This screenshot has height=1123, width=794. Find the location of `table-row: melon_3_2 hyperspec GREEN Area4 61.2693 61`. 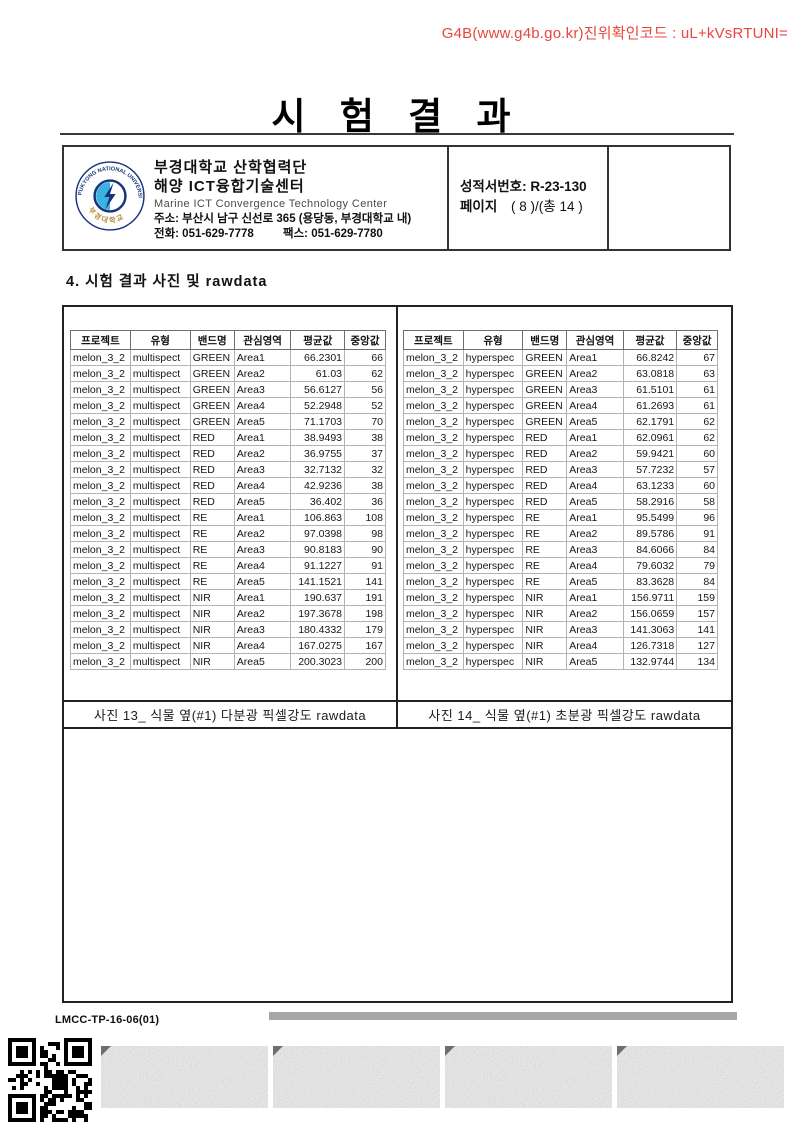

table-row: melon_3_2 hyperspec GREEN Area4 61.2693 61 is located at coordinates (560, 405).